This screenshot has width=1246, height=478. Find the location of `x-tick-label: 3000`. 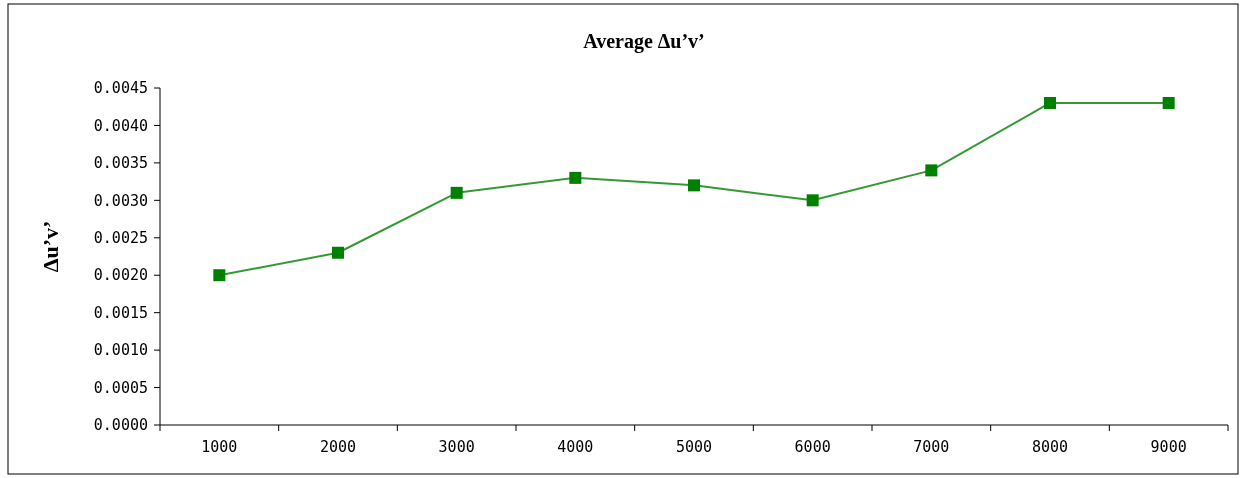

x-tick-label: 3000 is located at coordinates (456, 447).